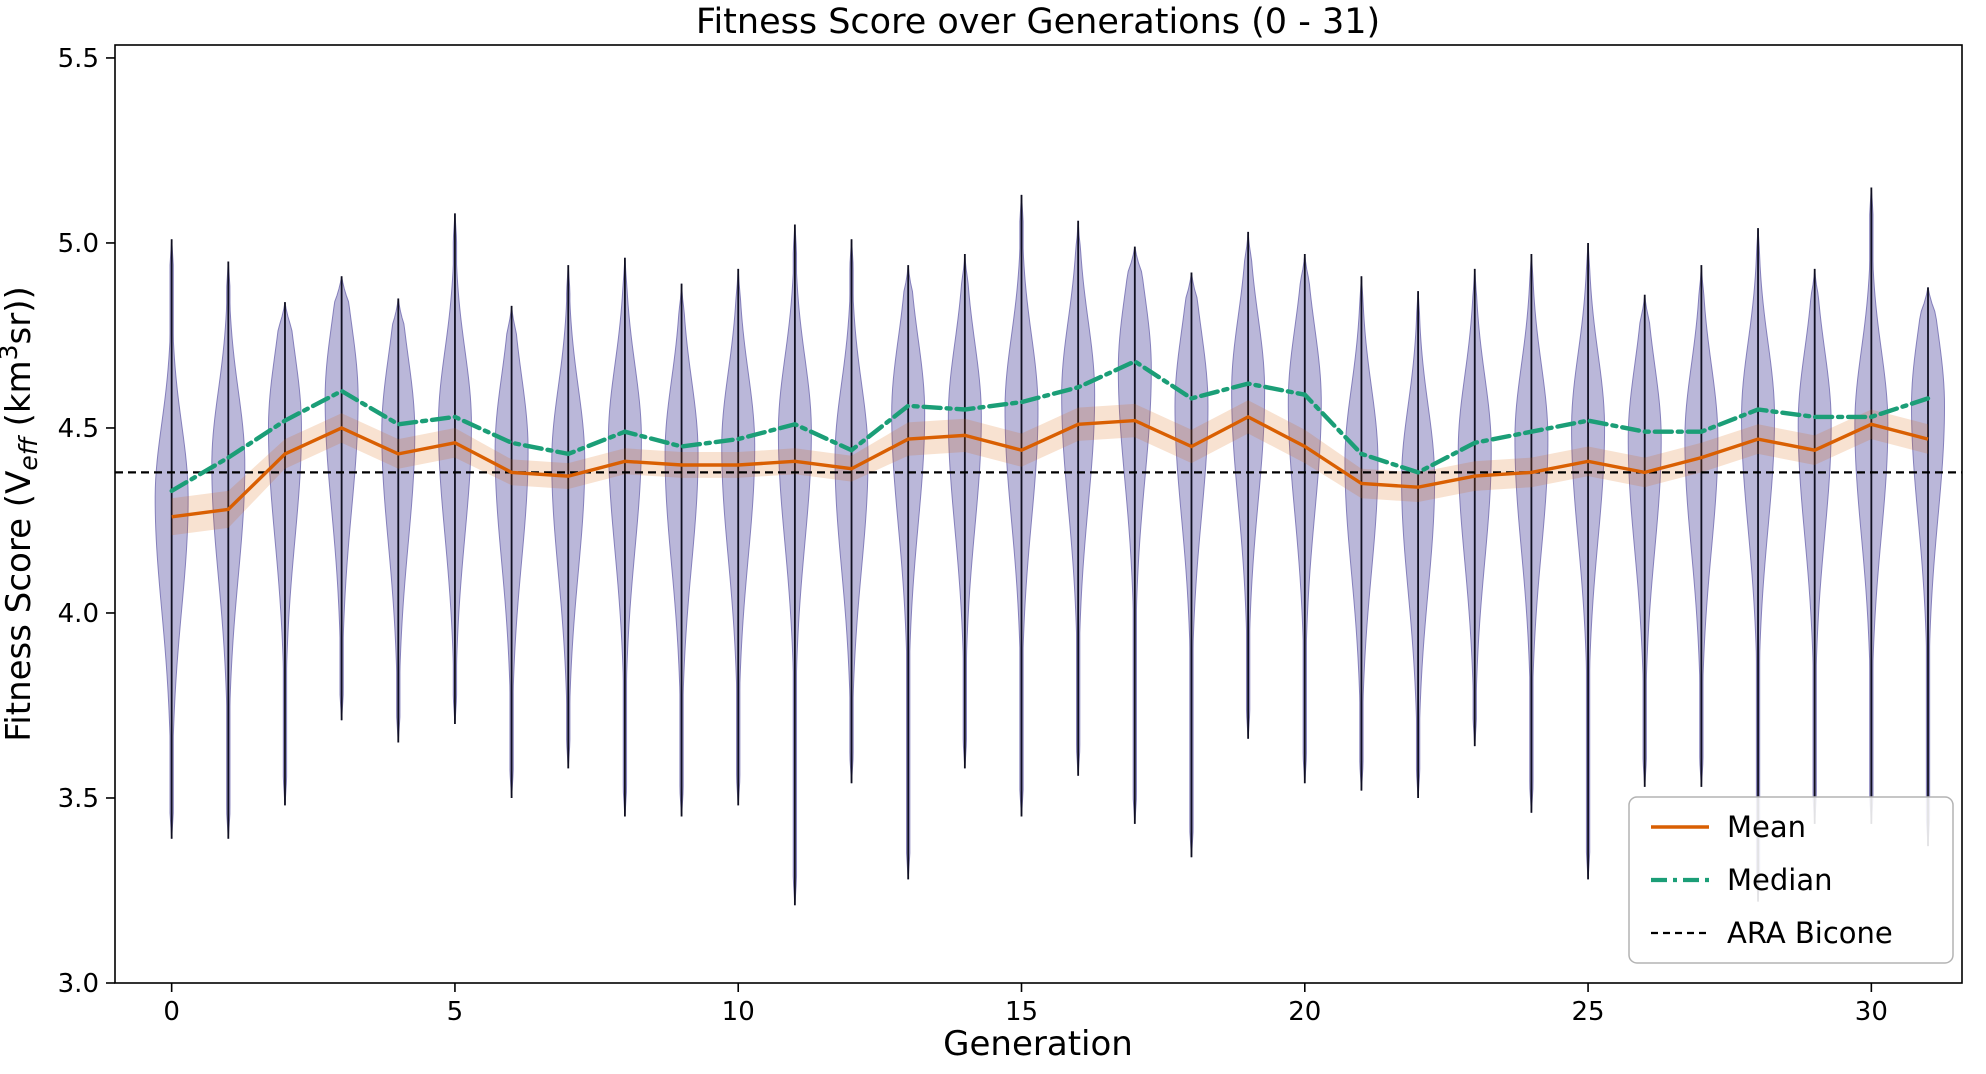  Describe the element at coordinates (78, 429) in the screenshot. I see `y-tick-label: 4.5` at that location.